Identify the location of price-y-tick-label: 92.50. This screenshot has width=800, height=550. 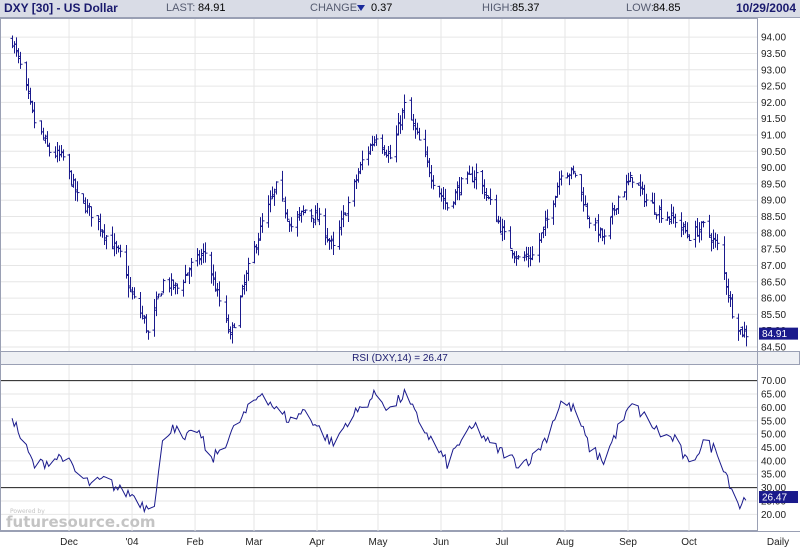
(773, 87).